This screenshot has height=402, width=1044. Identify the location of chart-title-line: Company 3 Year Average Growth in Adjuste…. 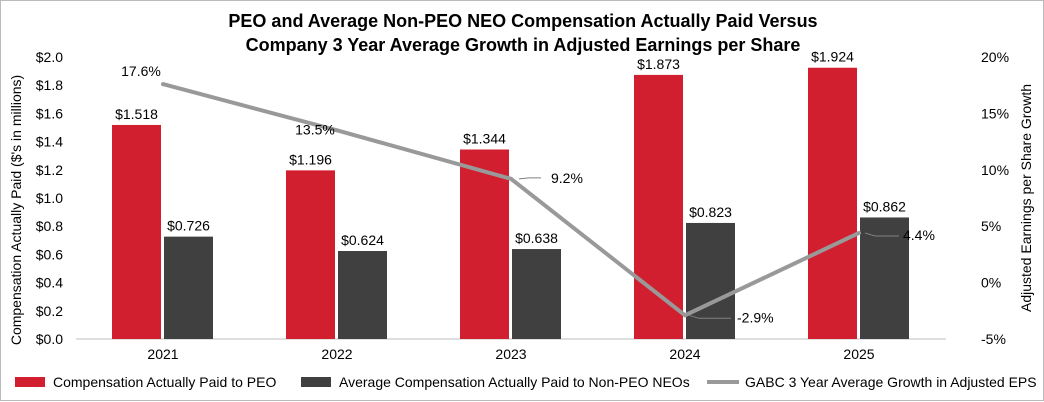
(523, 45).